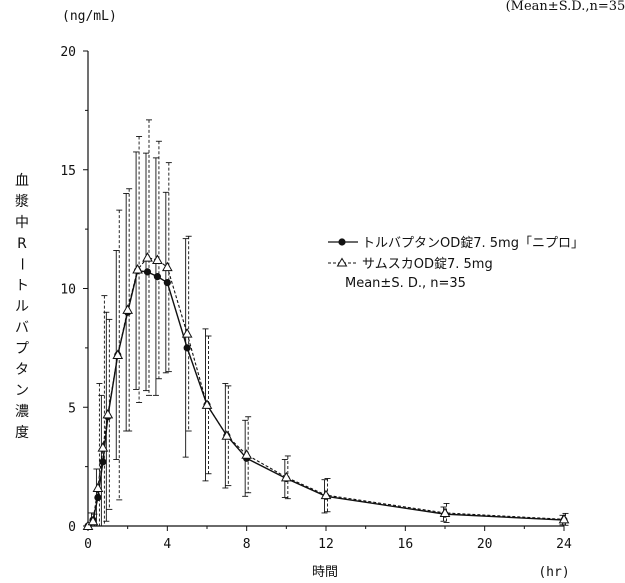 The height and width of the screenshot is (583, 625). Describe the element at coordinates (72, 408) in the screenshot. I see `y-tick-label: 5` at that location.